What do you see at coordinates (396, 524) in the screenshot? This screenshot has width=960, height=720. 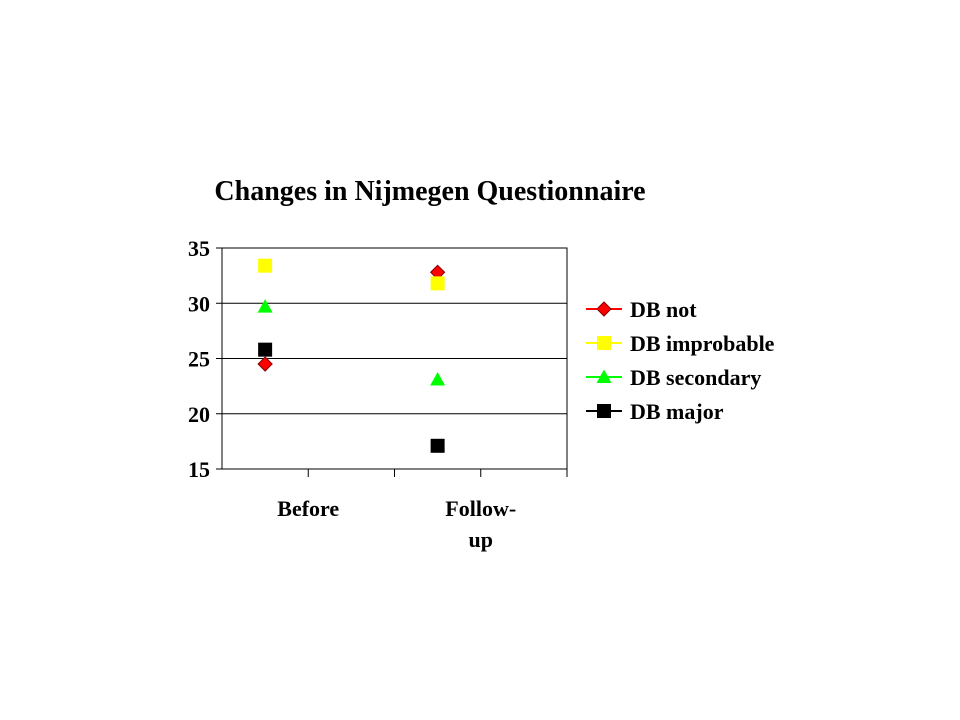 I see `x-axis-labels: Before Follow-up` at bounding box center [396, 524].